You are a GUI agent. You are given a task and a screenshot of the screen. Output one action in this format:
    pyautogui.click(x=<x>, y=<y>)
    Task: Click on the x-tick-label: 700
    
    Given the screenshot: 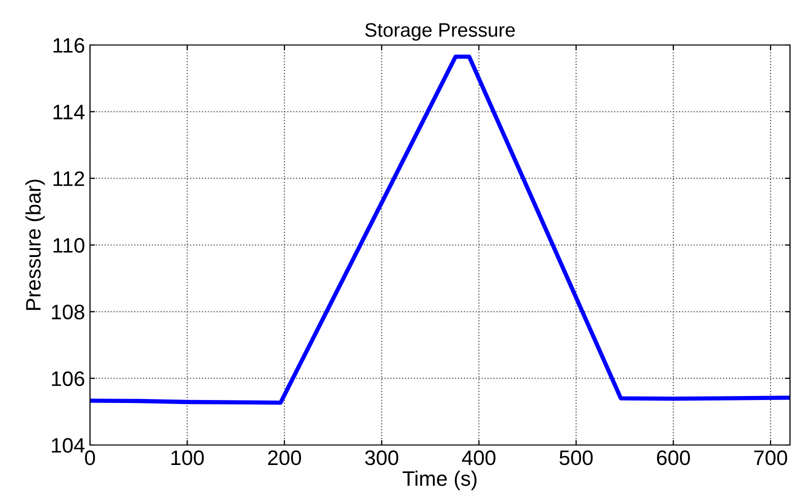 What is the action you would take?
    pyautogui.click(x=771, y=458)
    